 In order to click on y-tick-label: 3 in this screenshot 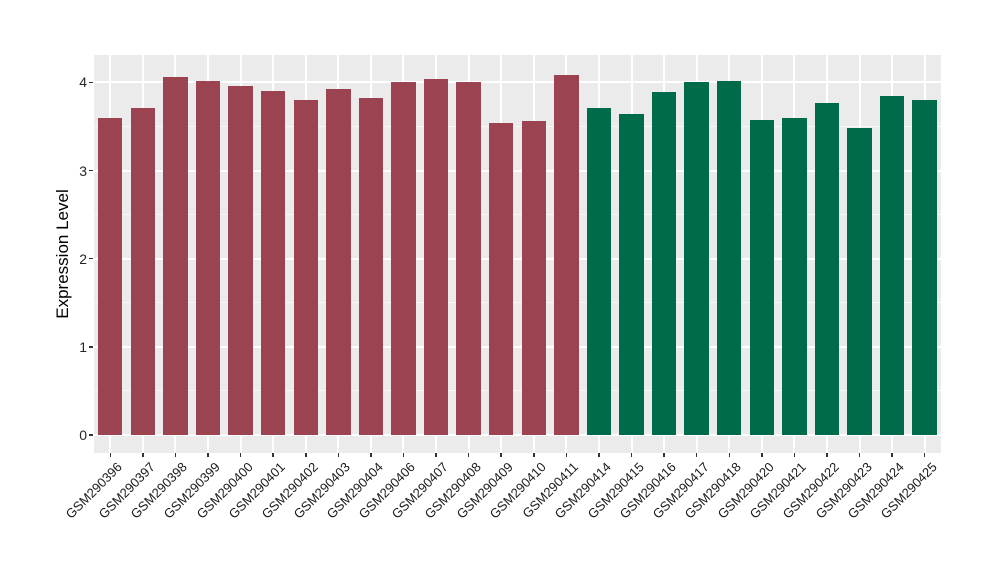, I will do `click(83, 170)`.